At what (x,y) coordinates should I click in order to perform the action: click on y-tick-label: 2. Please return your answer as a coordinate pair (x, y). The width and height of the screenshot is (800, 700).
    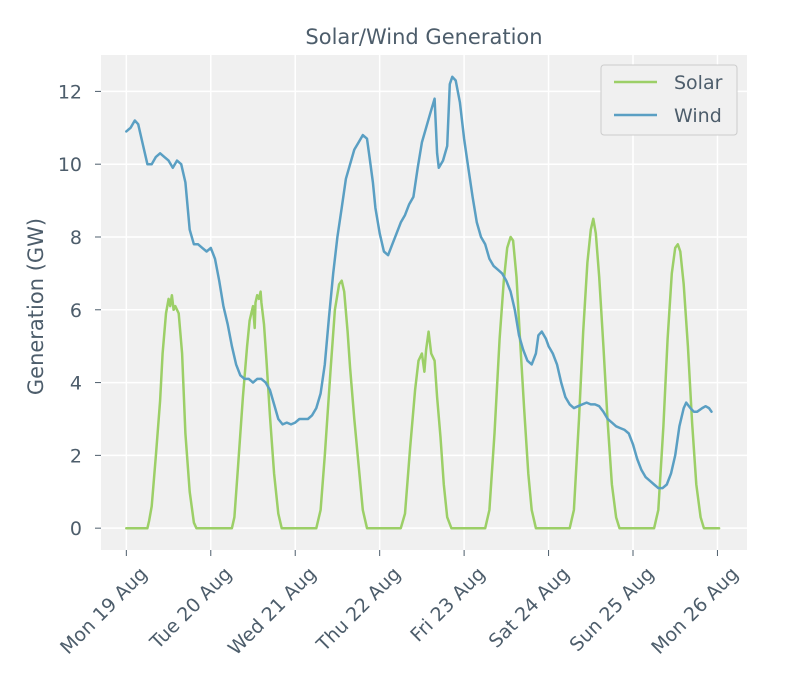
    Looking at the image, I should click on (76, 456).